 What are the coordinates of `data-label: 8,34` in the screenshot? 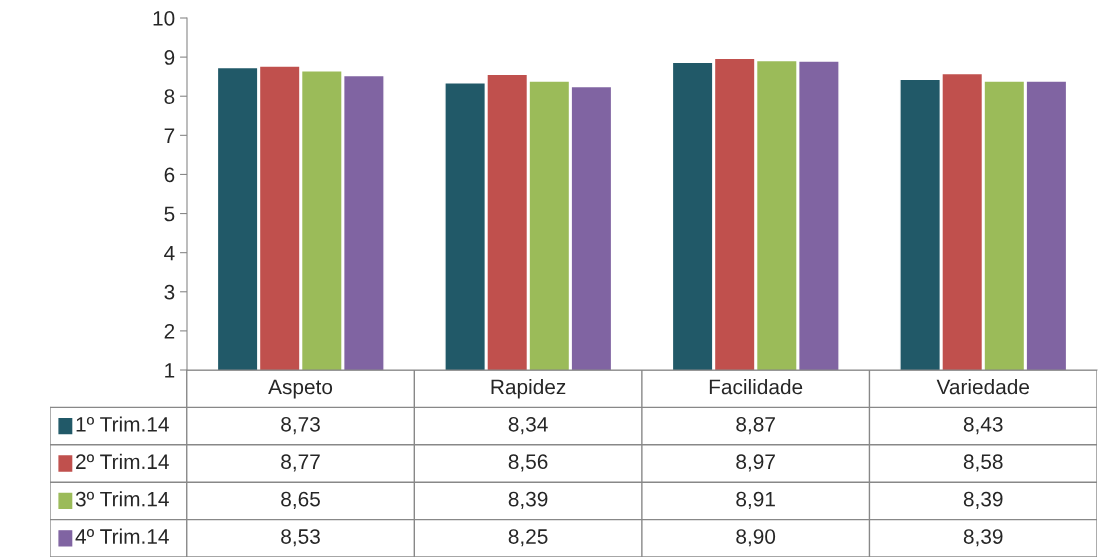 It's located at (528, 425).